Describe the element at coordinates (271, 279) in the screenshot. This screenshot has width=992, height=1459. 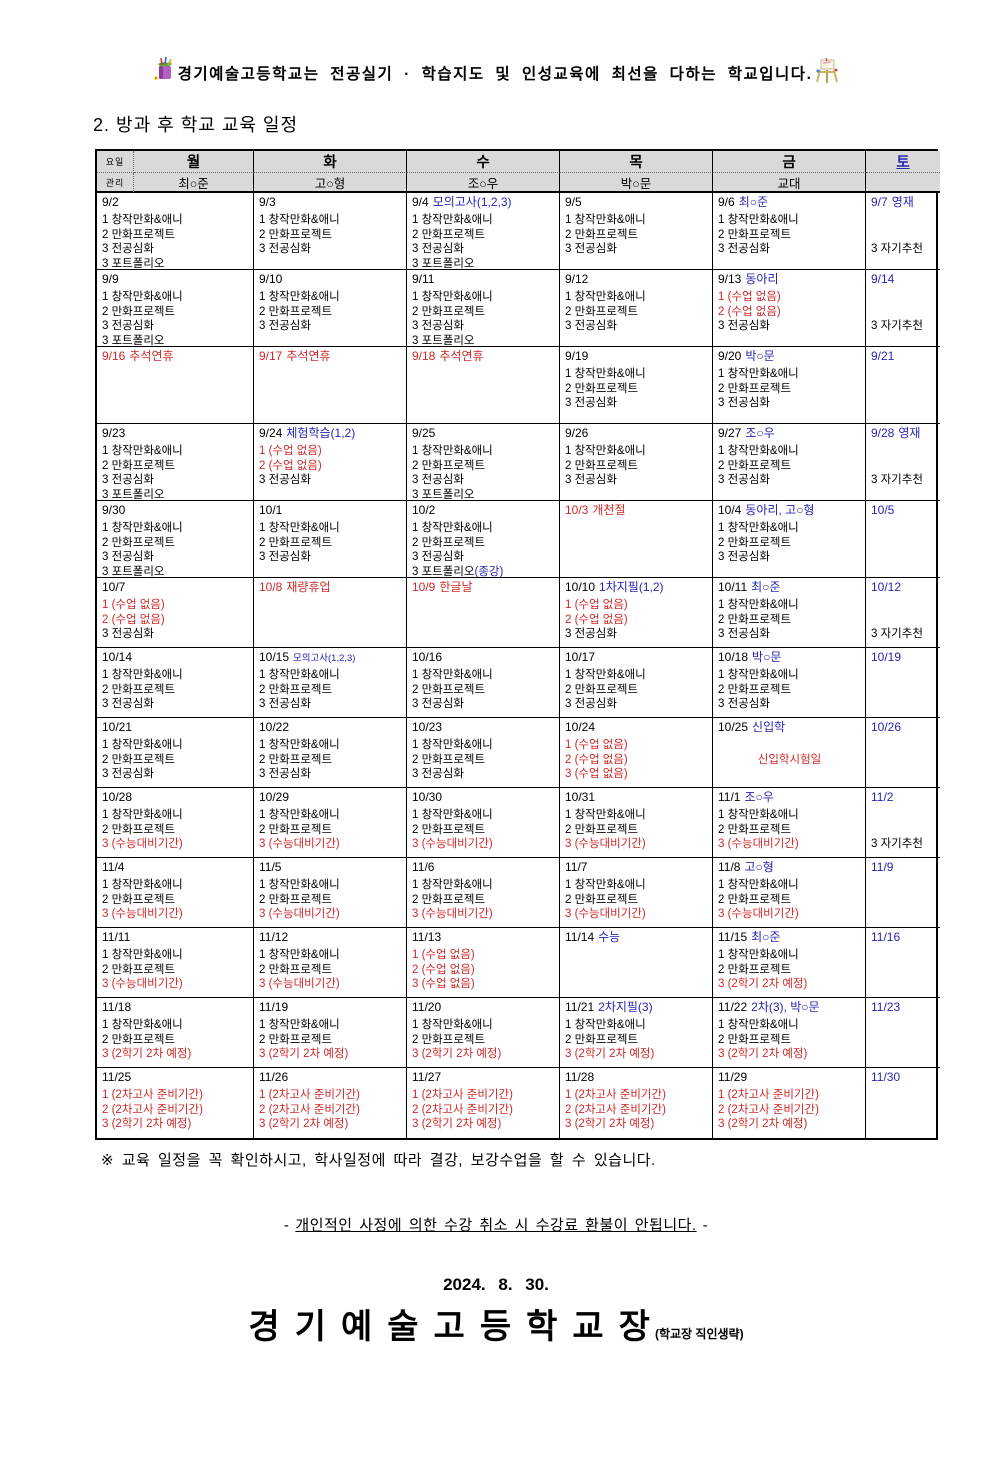
I see `cell-date: 9/10` at that location.